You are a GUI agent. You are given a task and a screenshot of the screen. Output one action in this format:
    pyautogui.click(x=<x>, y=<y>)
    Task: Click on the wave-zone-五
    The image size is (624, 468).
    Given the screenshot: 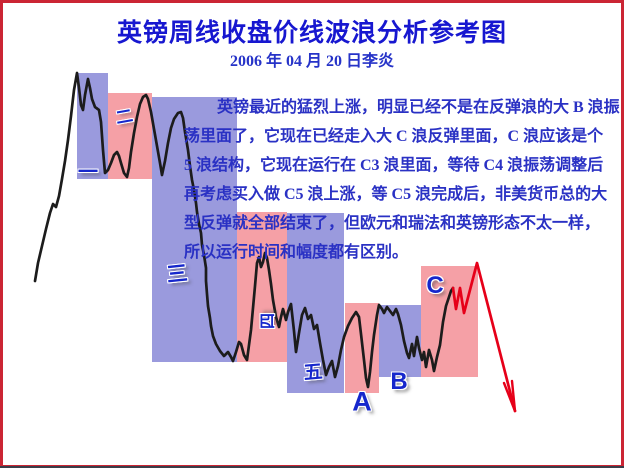 What is the action you would take?
    pyautogui.click(x=315, y=303)
    